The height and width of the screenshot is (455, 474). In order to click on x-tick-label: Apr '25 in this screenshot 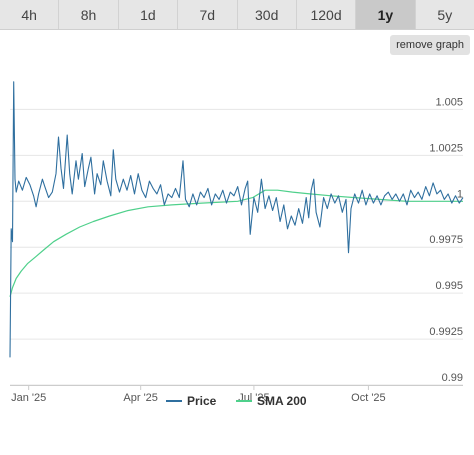, I will do `click(140, 398)`.